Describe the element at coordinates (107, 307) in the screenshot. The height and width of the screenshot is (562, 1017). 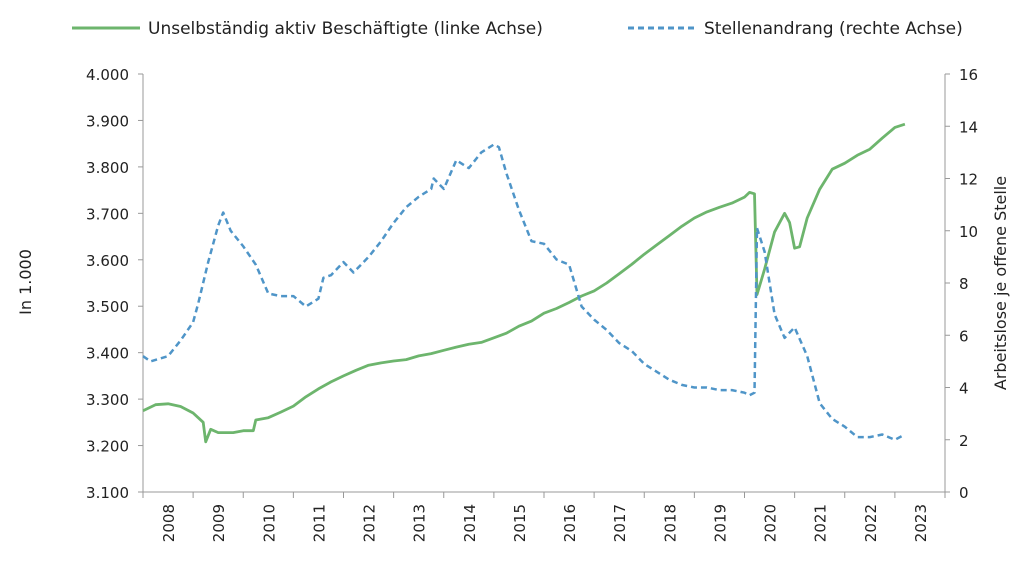
I see `left-tick-label: 3.500` at that location.